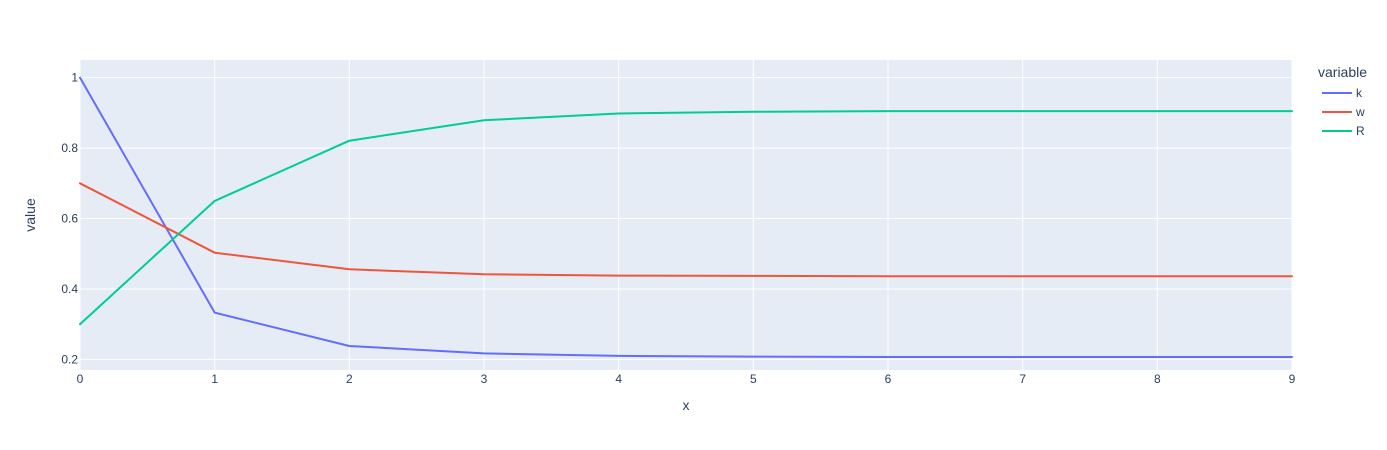  Describe the element at coordinates (1342, 93) in the screenshot. I see `legend-item-k: k` at that location.